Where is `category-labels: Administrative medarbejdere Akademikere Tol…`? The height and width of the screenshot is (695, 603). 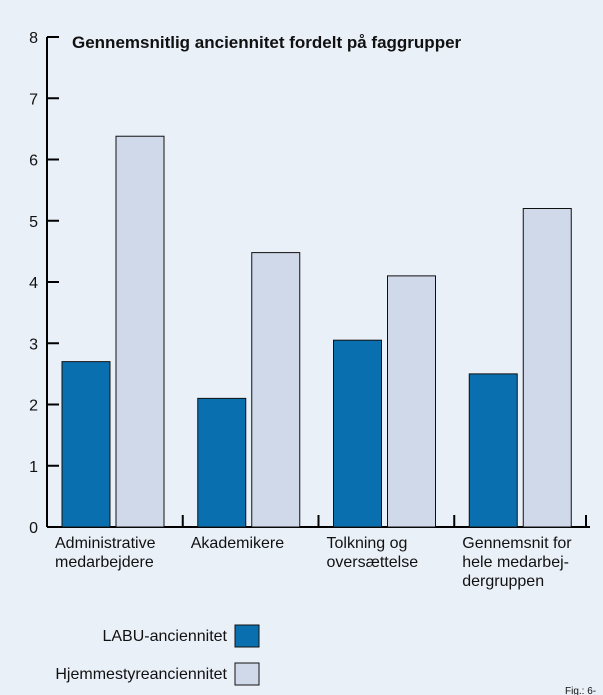
category-labels: Administrative medarbejdere Akademikere Tol… is located at coordinates (313, 562).